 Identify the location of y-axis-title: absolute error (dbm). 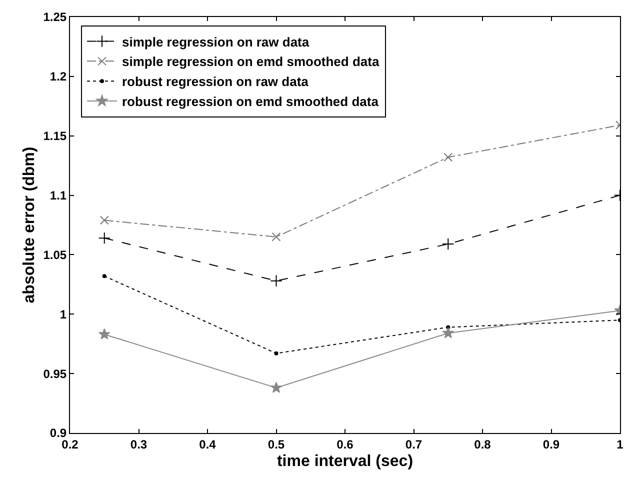
(29, 225).